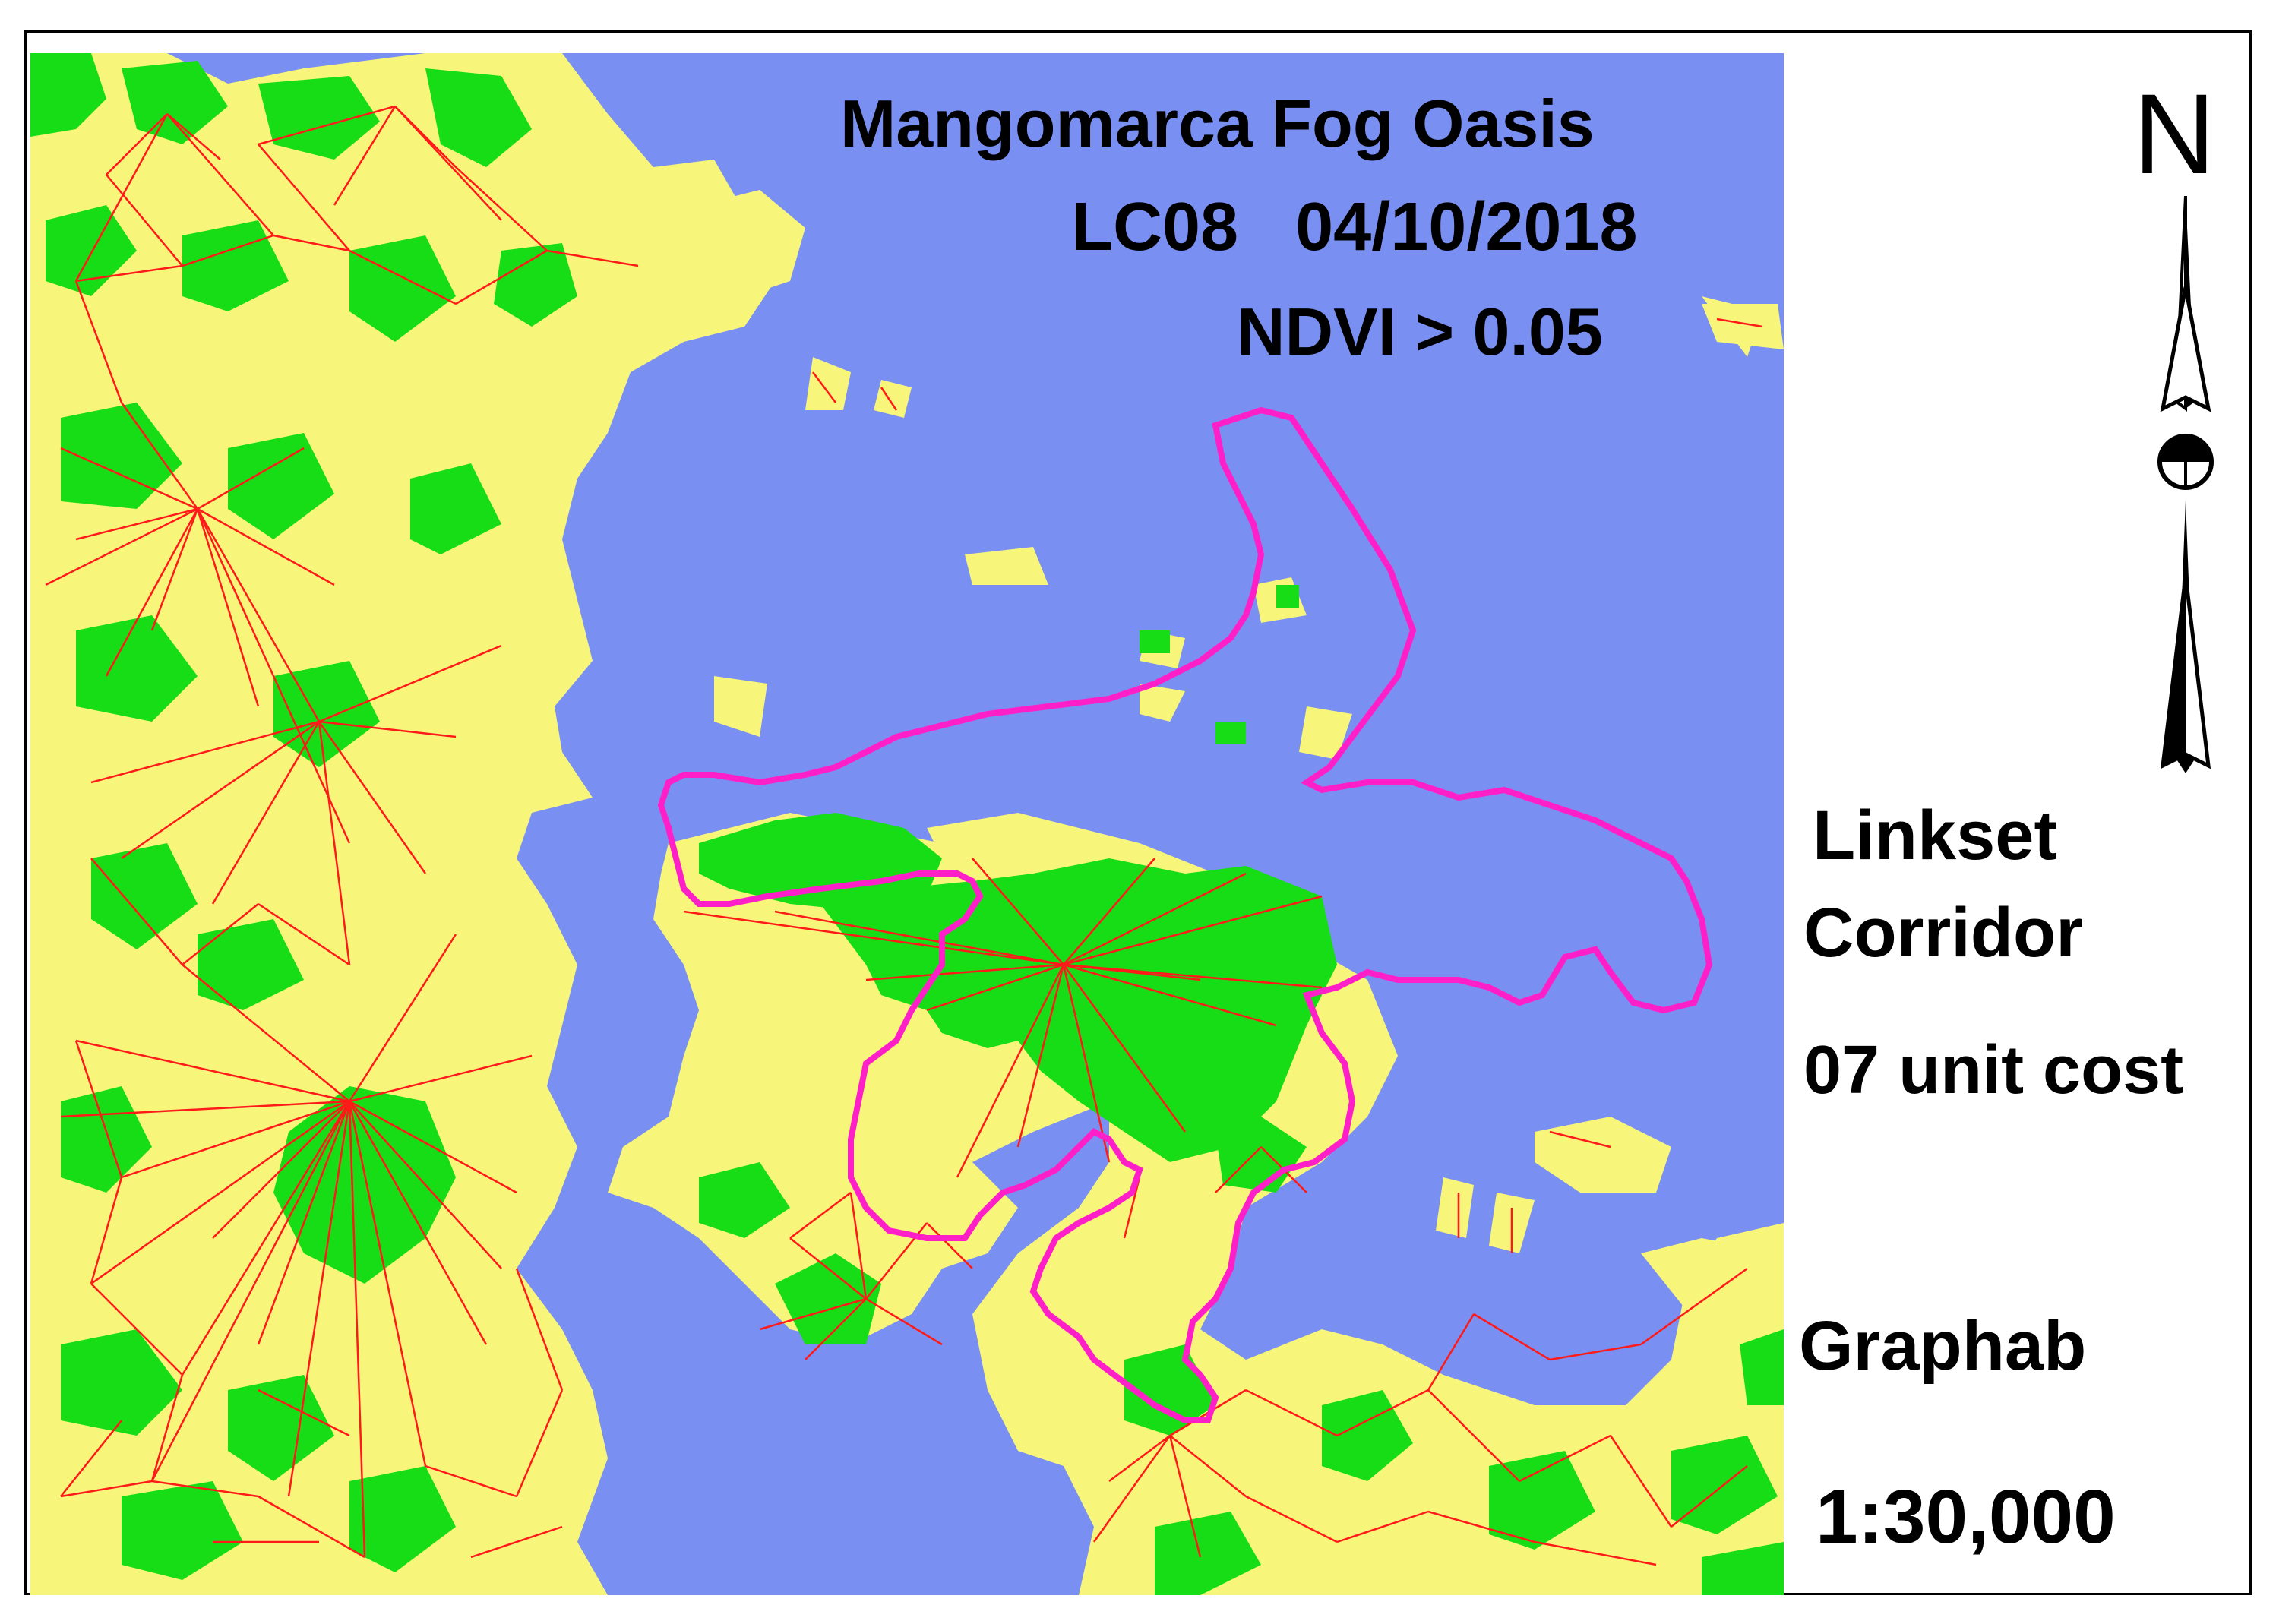 The width and height of the screenshot is (2276, 1624). Describe the element at coordinates (2185, 485) in the screenshot. I see `north-arrow-icon` at that location.